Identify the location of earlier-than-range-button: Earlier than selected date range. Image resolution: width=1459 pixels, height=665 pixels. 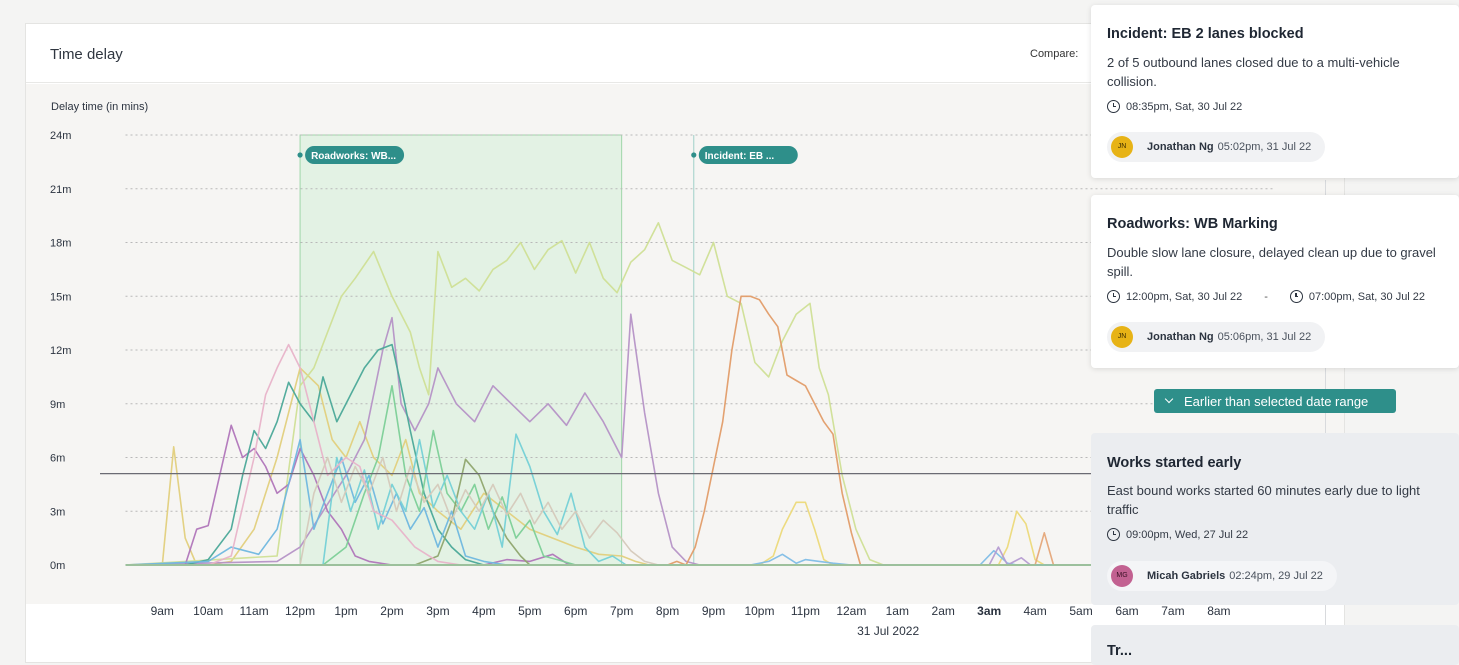
(1275, 401).